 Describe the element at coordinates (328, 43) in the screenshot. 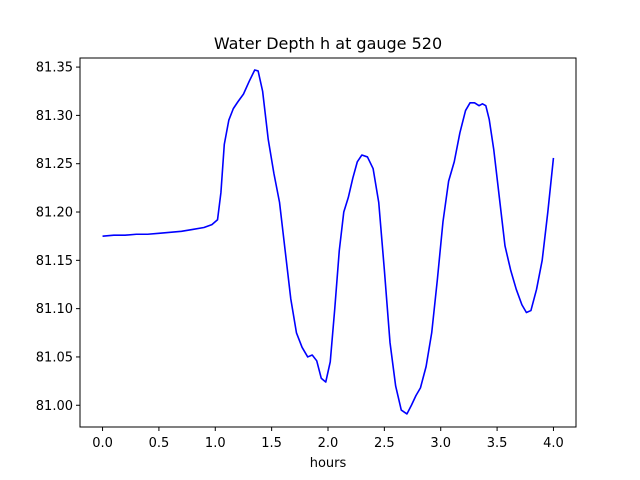

I see `chart-title: Water Depth h at gauge 520` at that location.